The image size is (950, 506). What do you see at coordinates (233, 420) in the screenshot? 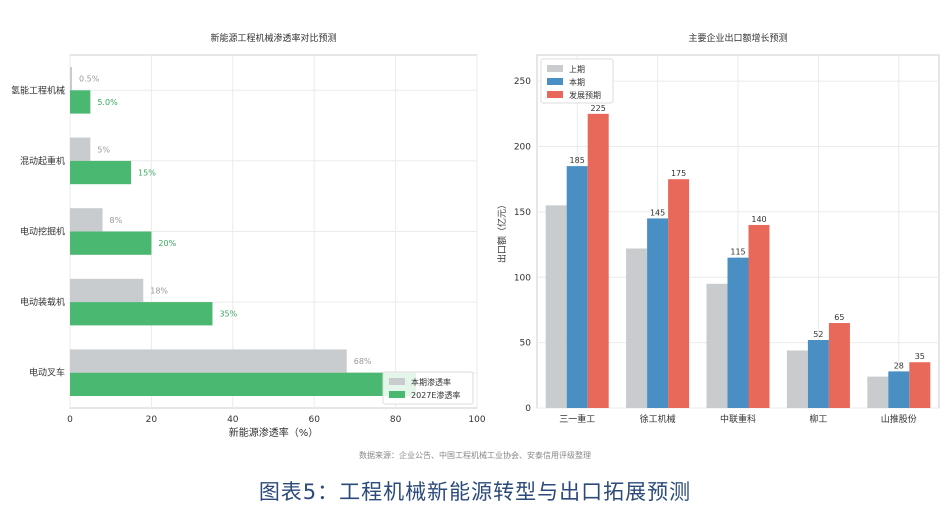
I see `left-x-tick-label: 40` at bounding box center [233, 420].